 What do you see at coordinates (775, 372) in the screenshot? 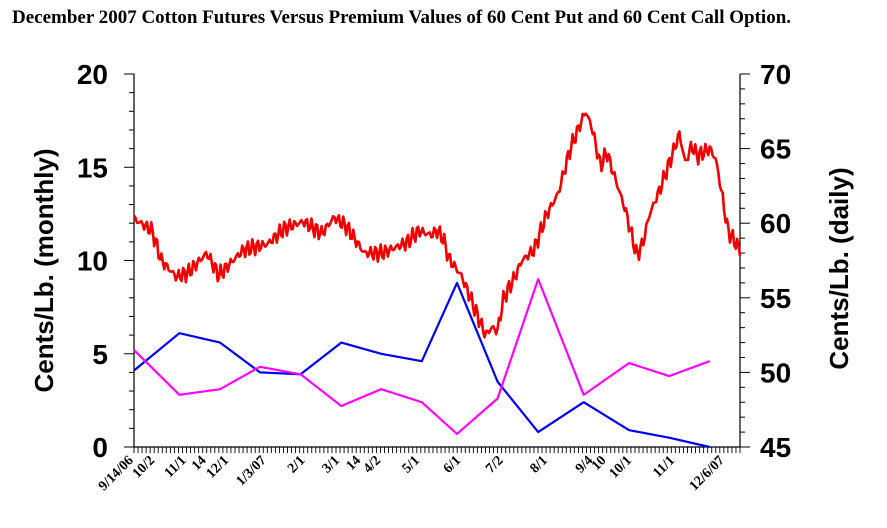
I see `right-tick-label: 50` at bounding box center [775, 372].